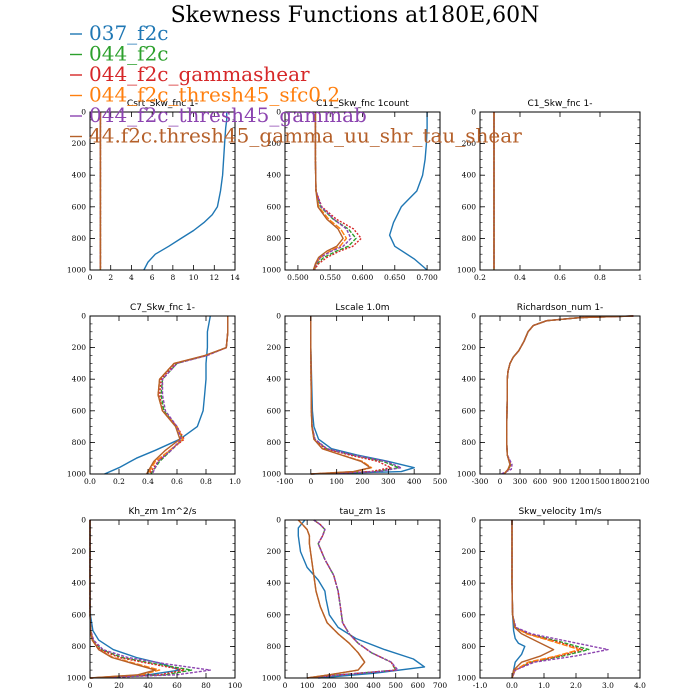  What do you see at coordinates (199, 74) in the screenshot?
I see `legend-label: 044_f2c_gammashear` at bounding box center [199, 74].